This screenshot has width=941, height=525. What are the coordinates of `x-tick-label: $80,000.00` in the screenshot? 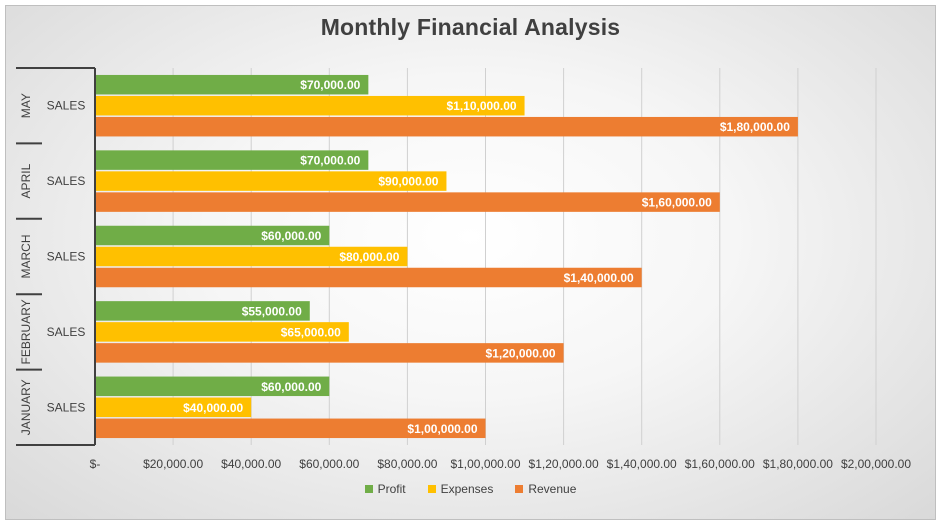 It's located at (407, 464).